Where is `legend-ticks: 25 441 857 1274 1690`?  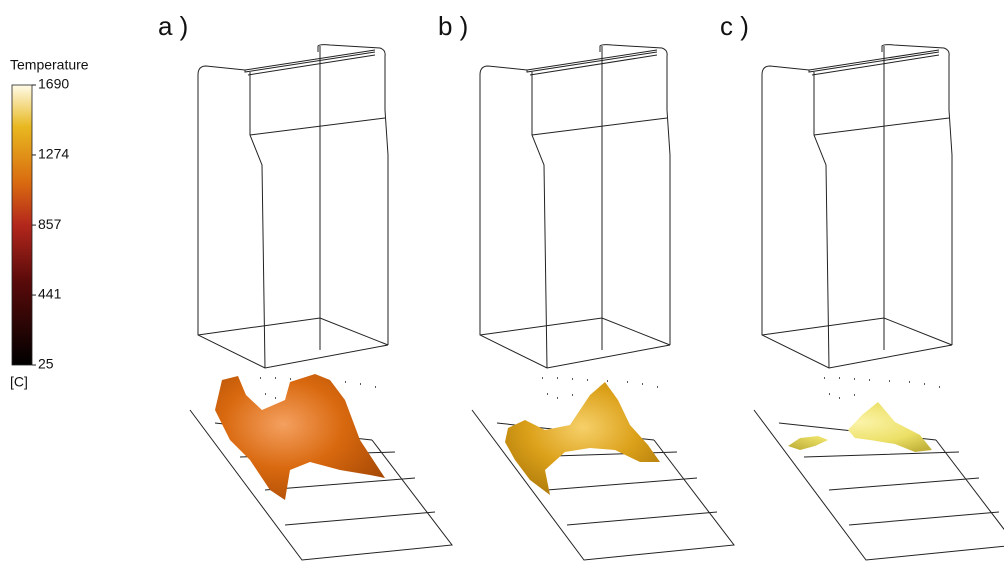 legend-ticks: 25 441 857 1274 1690 is located at coordinates (50, 224).